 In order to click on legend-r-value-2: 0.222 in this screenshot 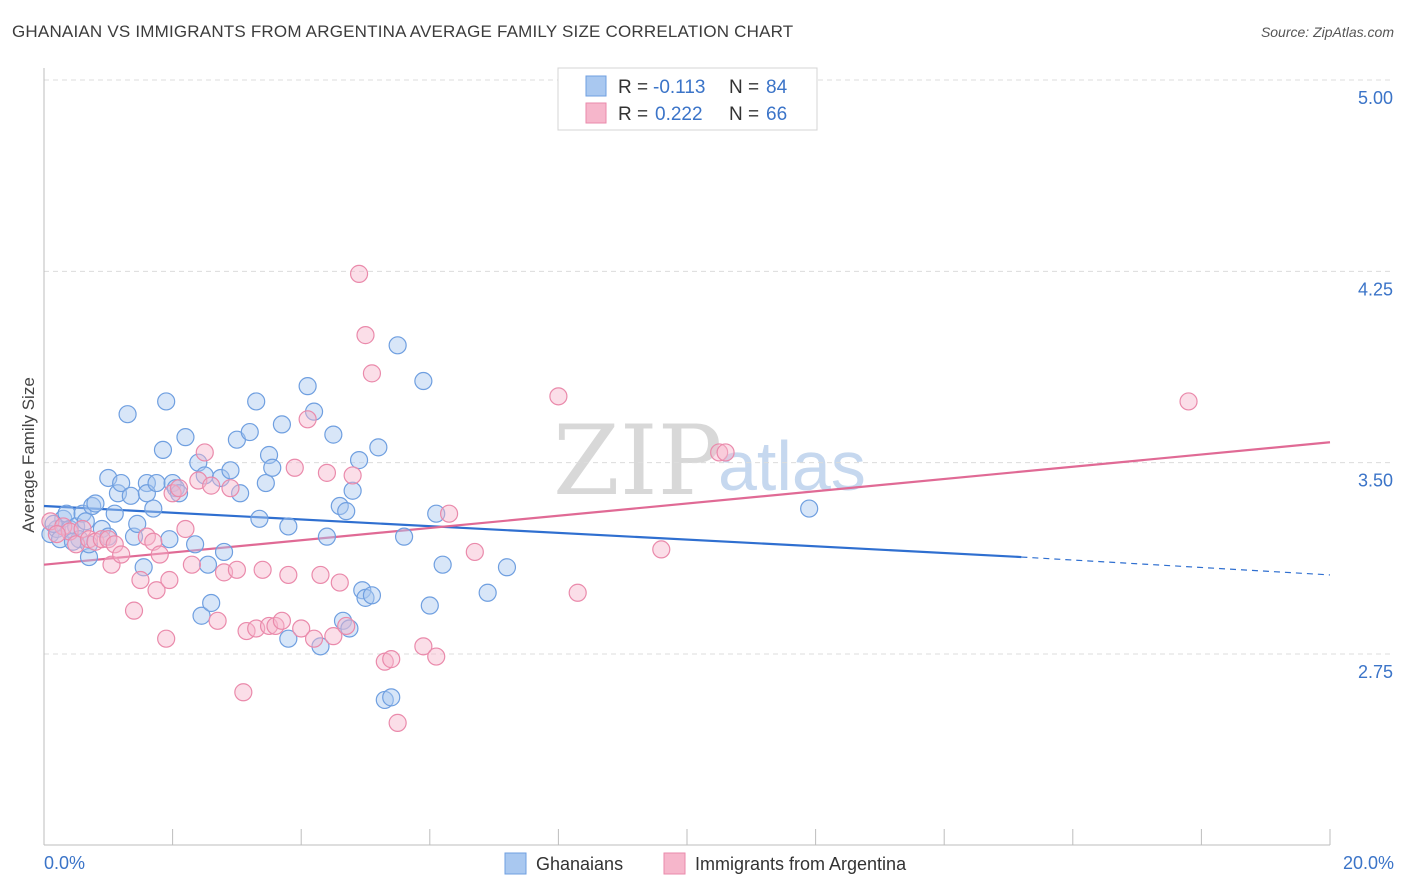, I will do `click(679, 114)`.